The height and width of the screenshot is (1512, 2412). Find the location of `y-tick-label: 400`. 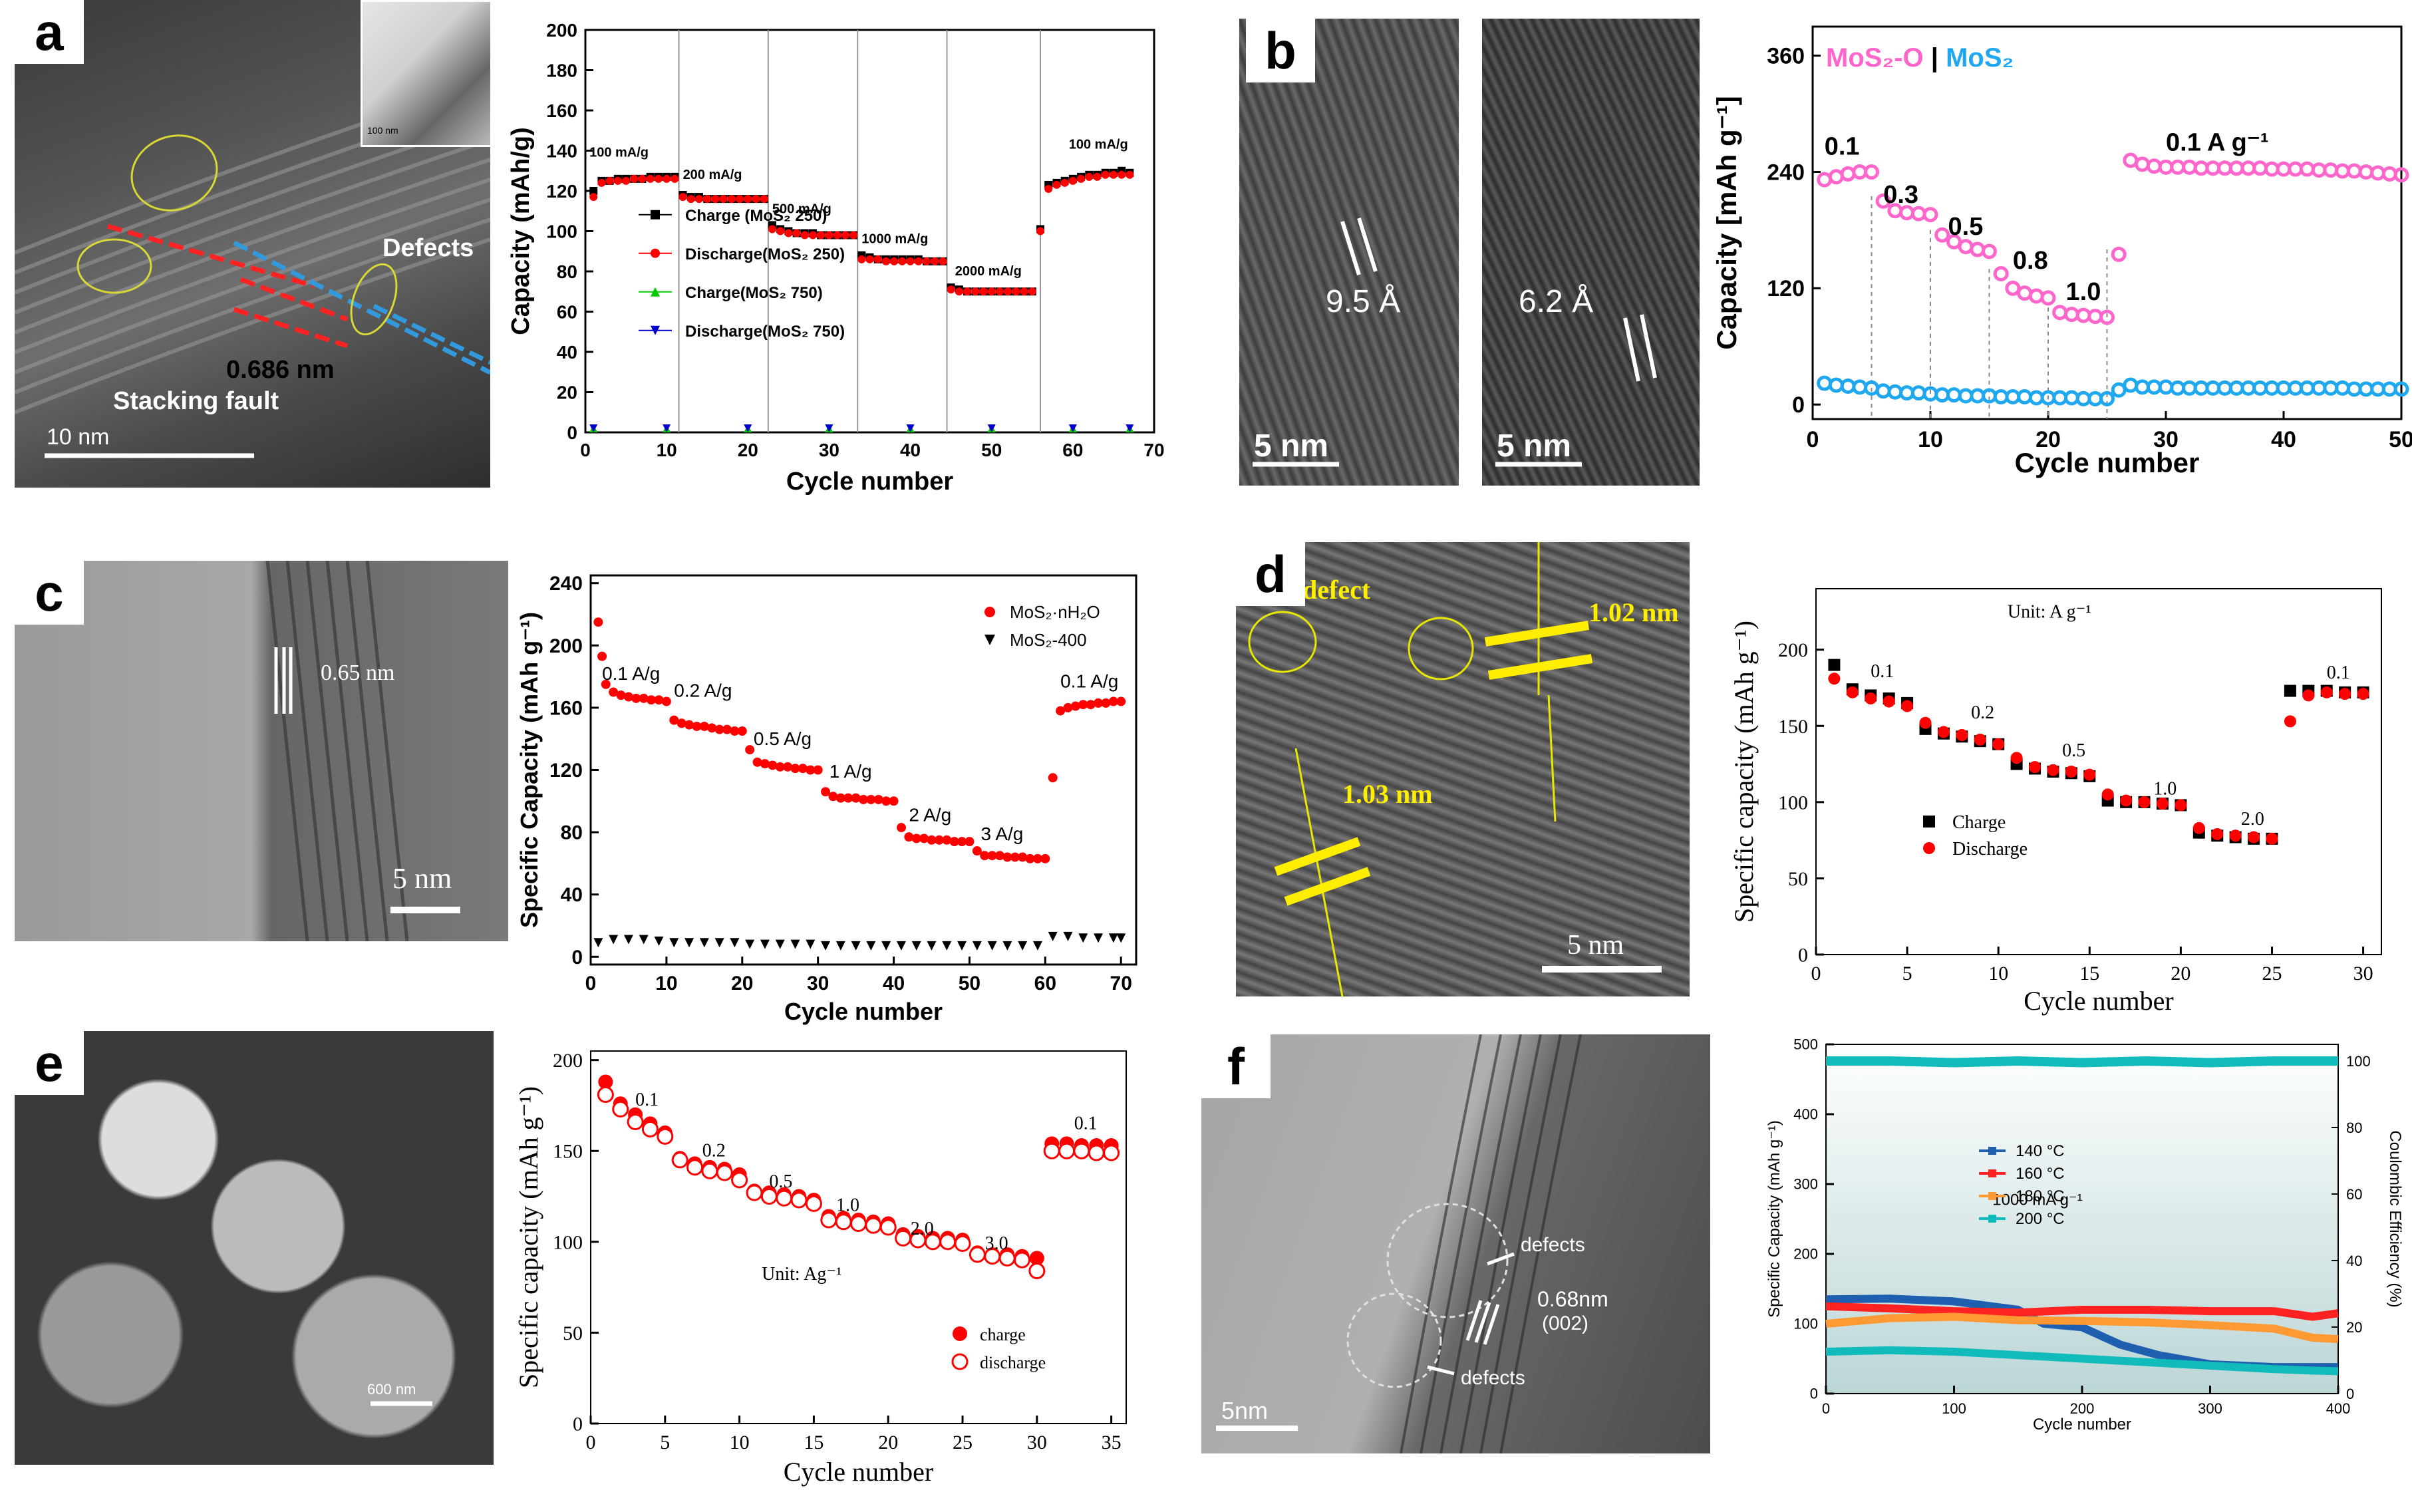

y-tick-label: 400 is located at coordinates (1805, 1114).